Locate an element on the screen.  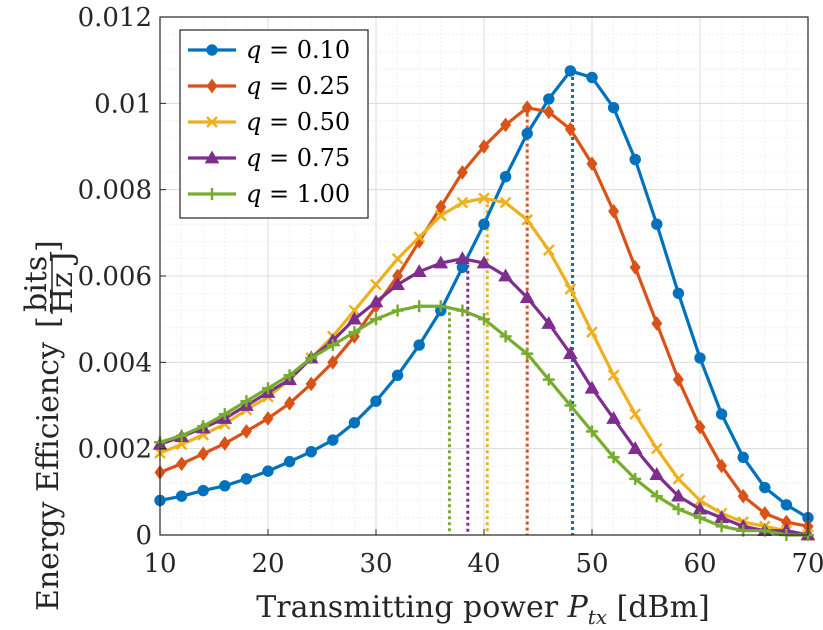
legend-marker is located at coordinates (212, 122).